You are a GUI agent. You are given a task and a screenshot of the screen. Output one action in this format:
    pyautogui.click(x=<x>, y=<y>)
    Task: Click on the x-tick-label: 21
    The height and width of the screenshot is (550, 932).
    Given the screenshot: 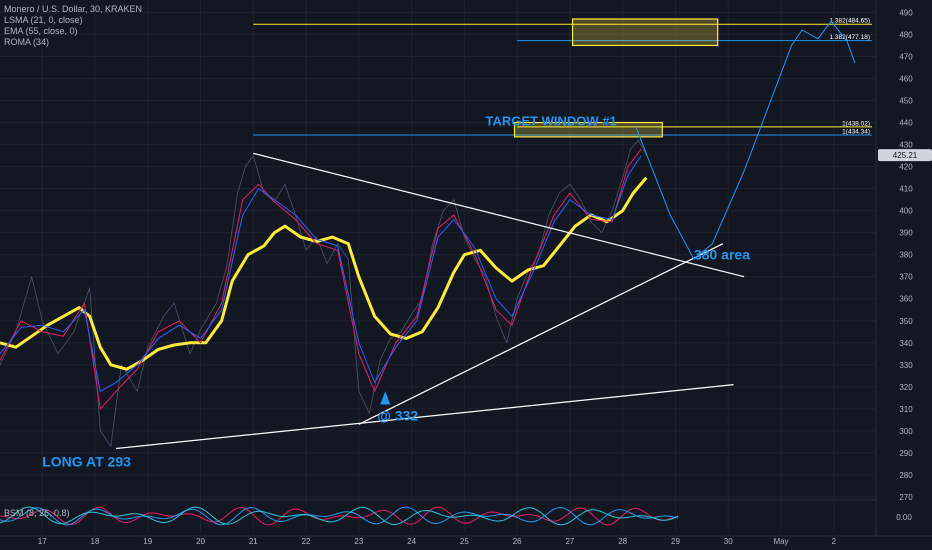 What is the action you would take?
    pyautogui.click(x=253, y=541)
    